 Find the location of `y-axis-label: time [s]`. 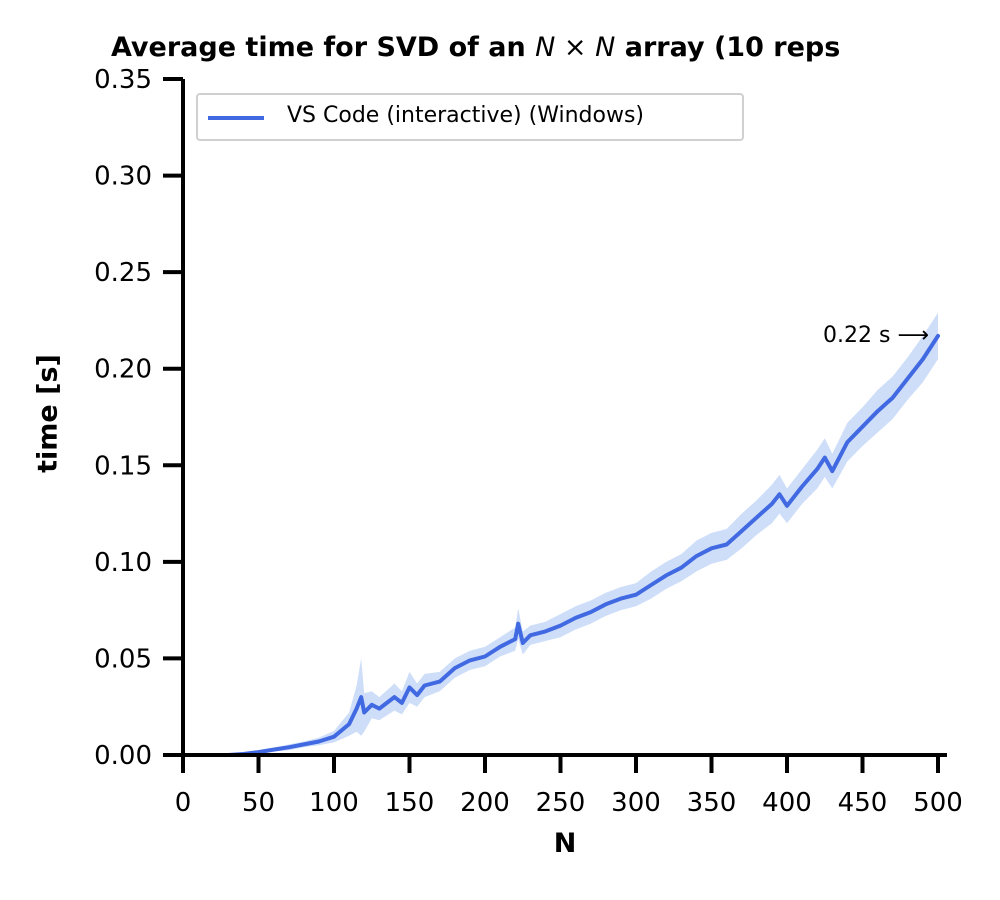

y-axis-label: time [s] is located at coordinates (48, 413).